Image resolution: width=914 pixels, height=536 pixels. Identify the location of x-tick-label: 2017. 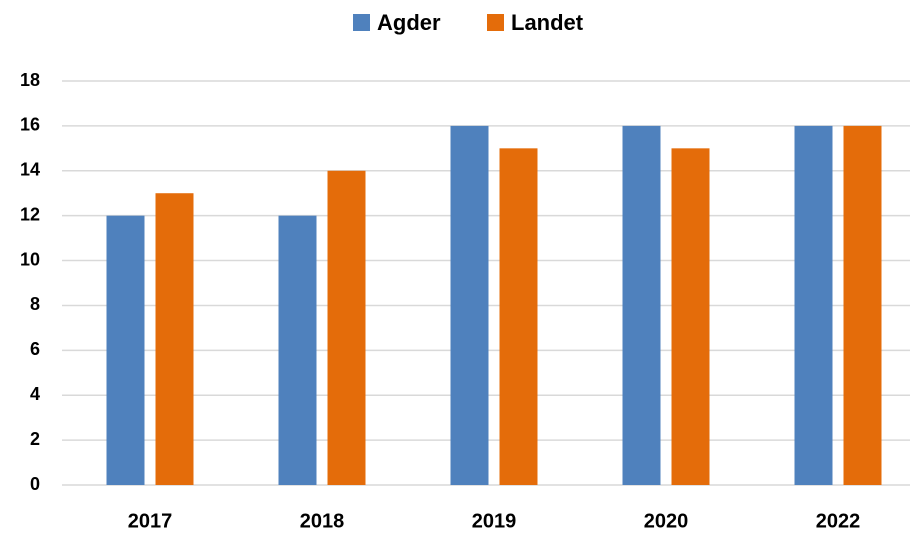
(150, 521).